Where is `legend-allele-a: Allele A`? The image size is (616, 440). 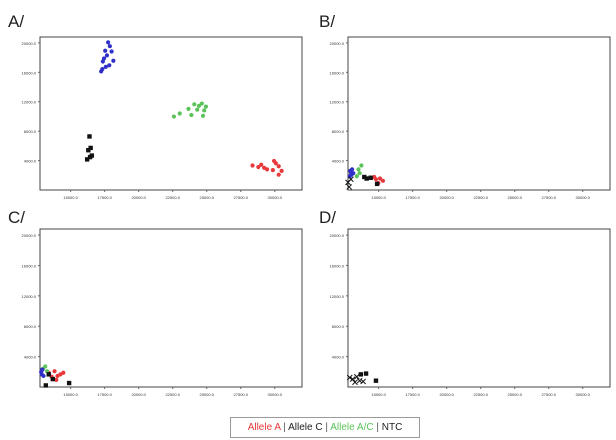 legend-allele-a: Allele A is located at coordinates (264, 427).